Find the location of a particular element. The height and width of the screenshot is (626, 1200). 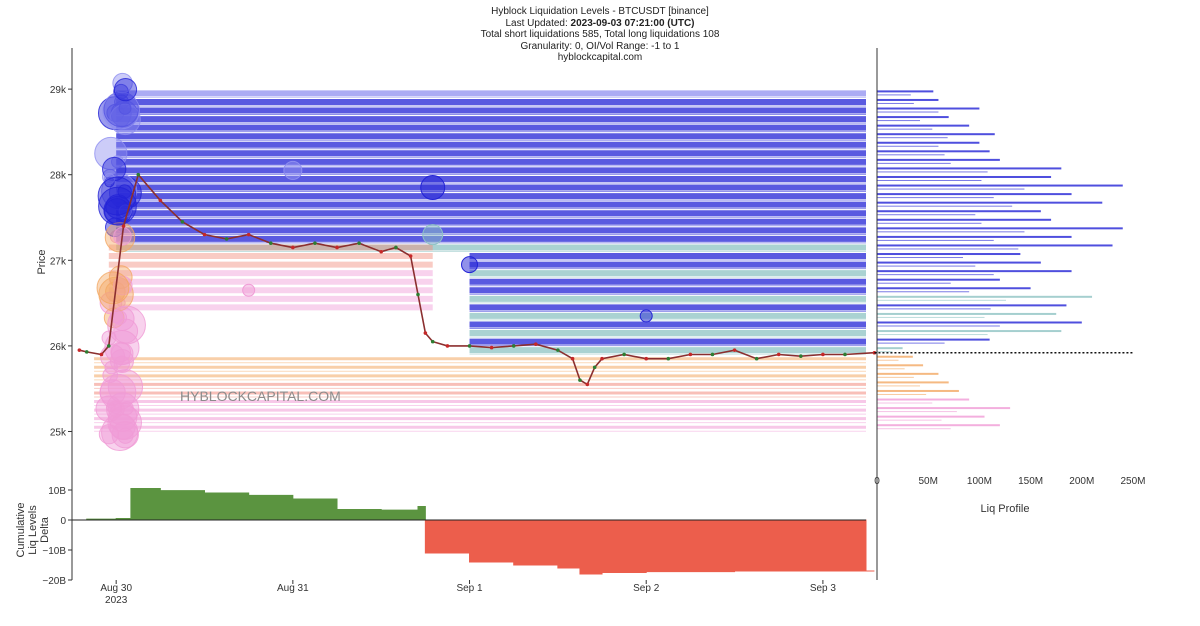

profile-x-title: Liq Profile is located at coordinates (1005, 509).